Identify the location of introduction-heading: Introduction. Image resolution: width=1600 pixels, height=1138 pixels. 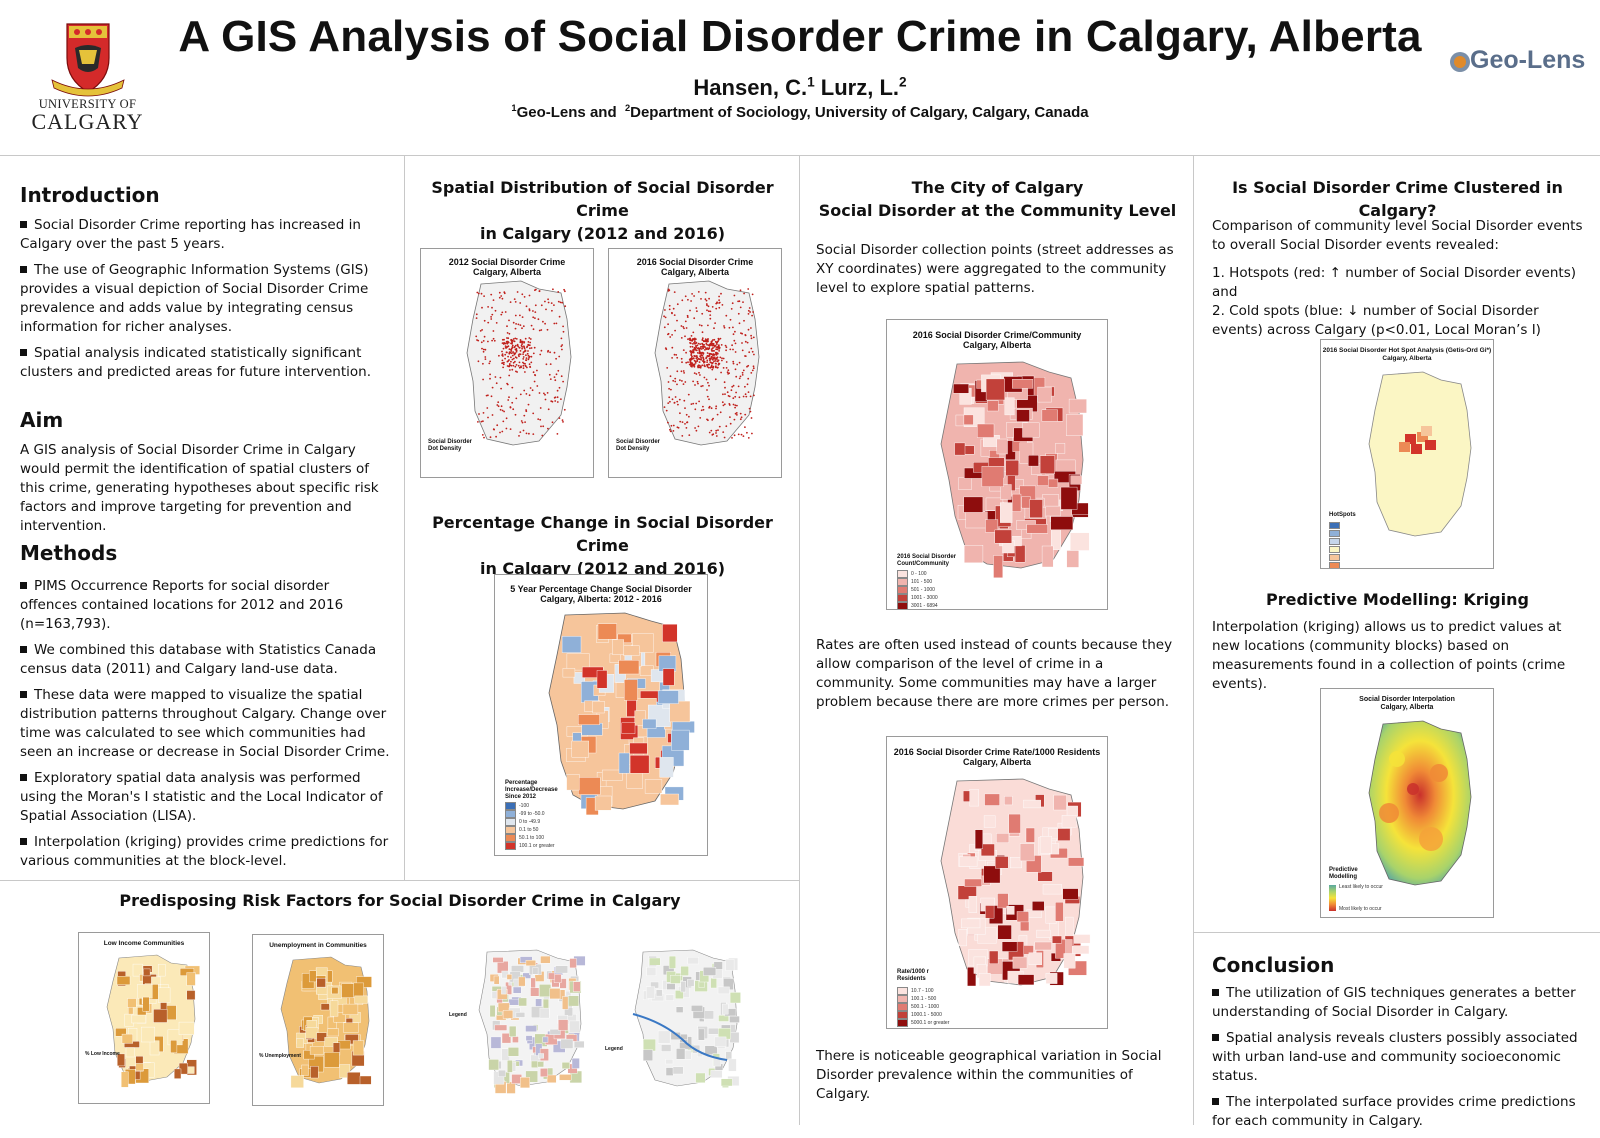
(90, 195).